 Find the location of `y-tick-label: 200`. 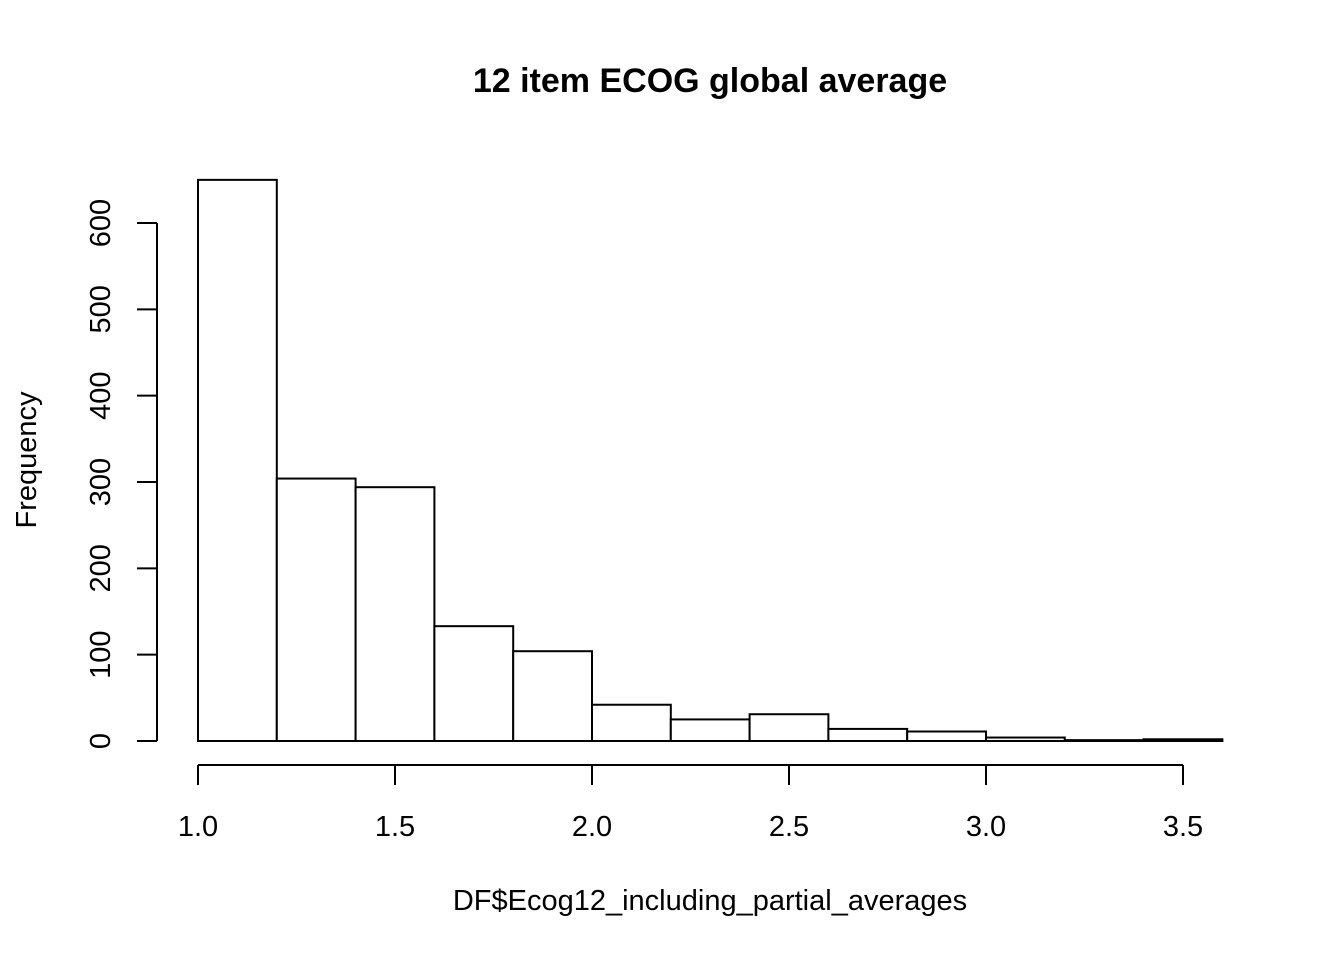

y-tick-label: 200 is located at coordinates (101, 568).